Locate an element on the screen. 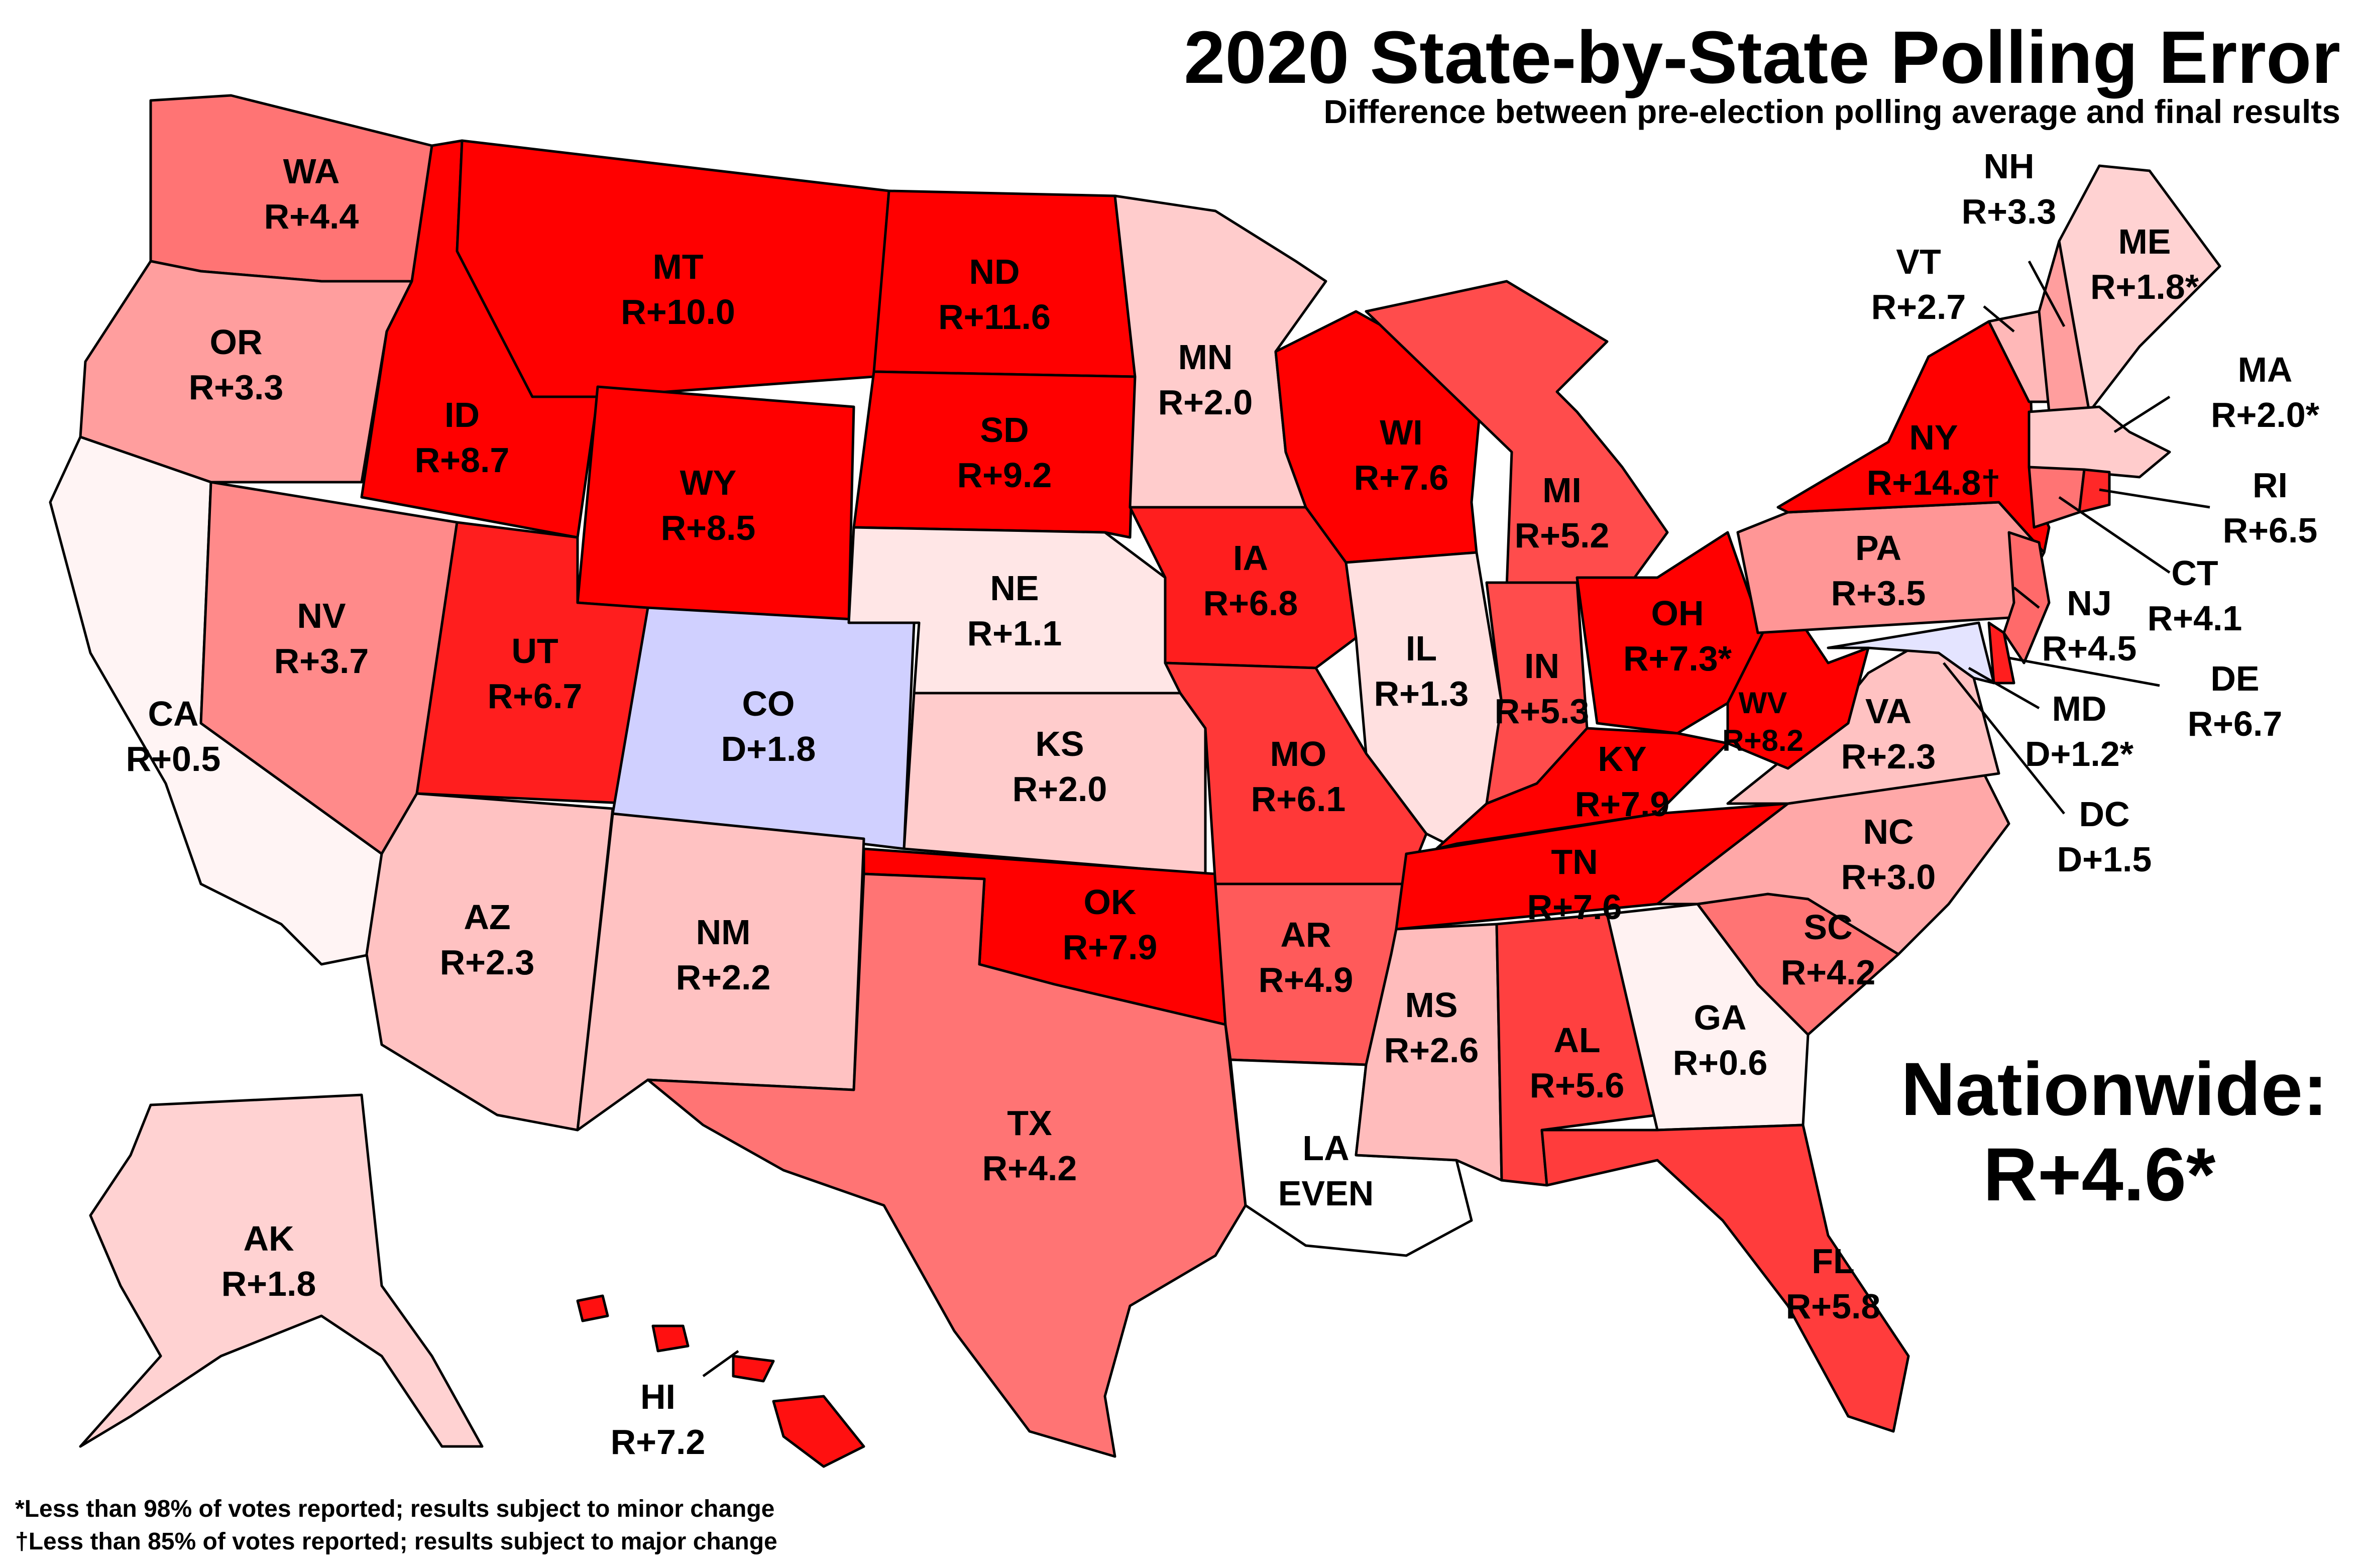 This screenshot has height=1568, width=2362. label-wy-abbr: WY is located at coordinates (708, 483).